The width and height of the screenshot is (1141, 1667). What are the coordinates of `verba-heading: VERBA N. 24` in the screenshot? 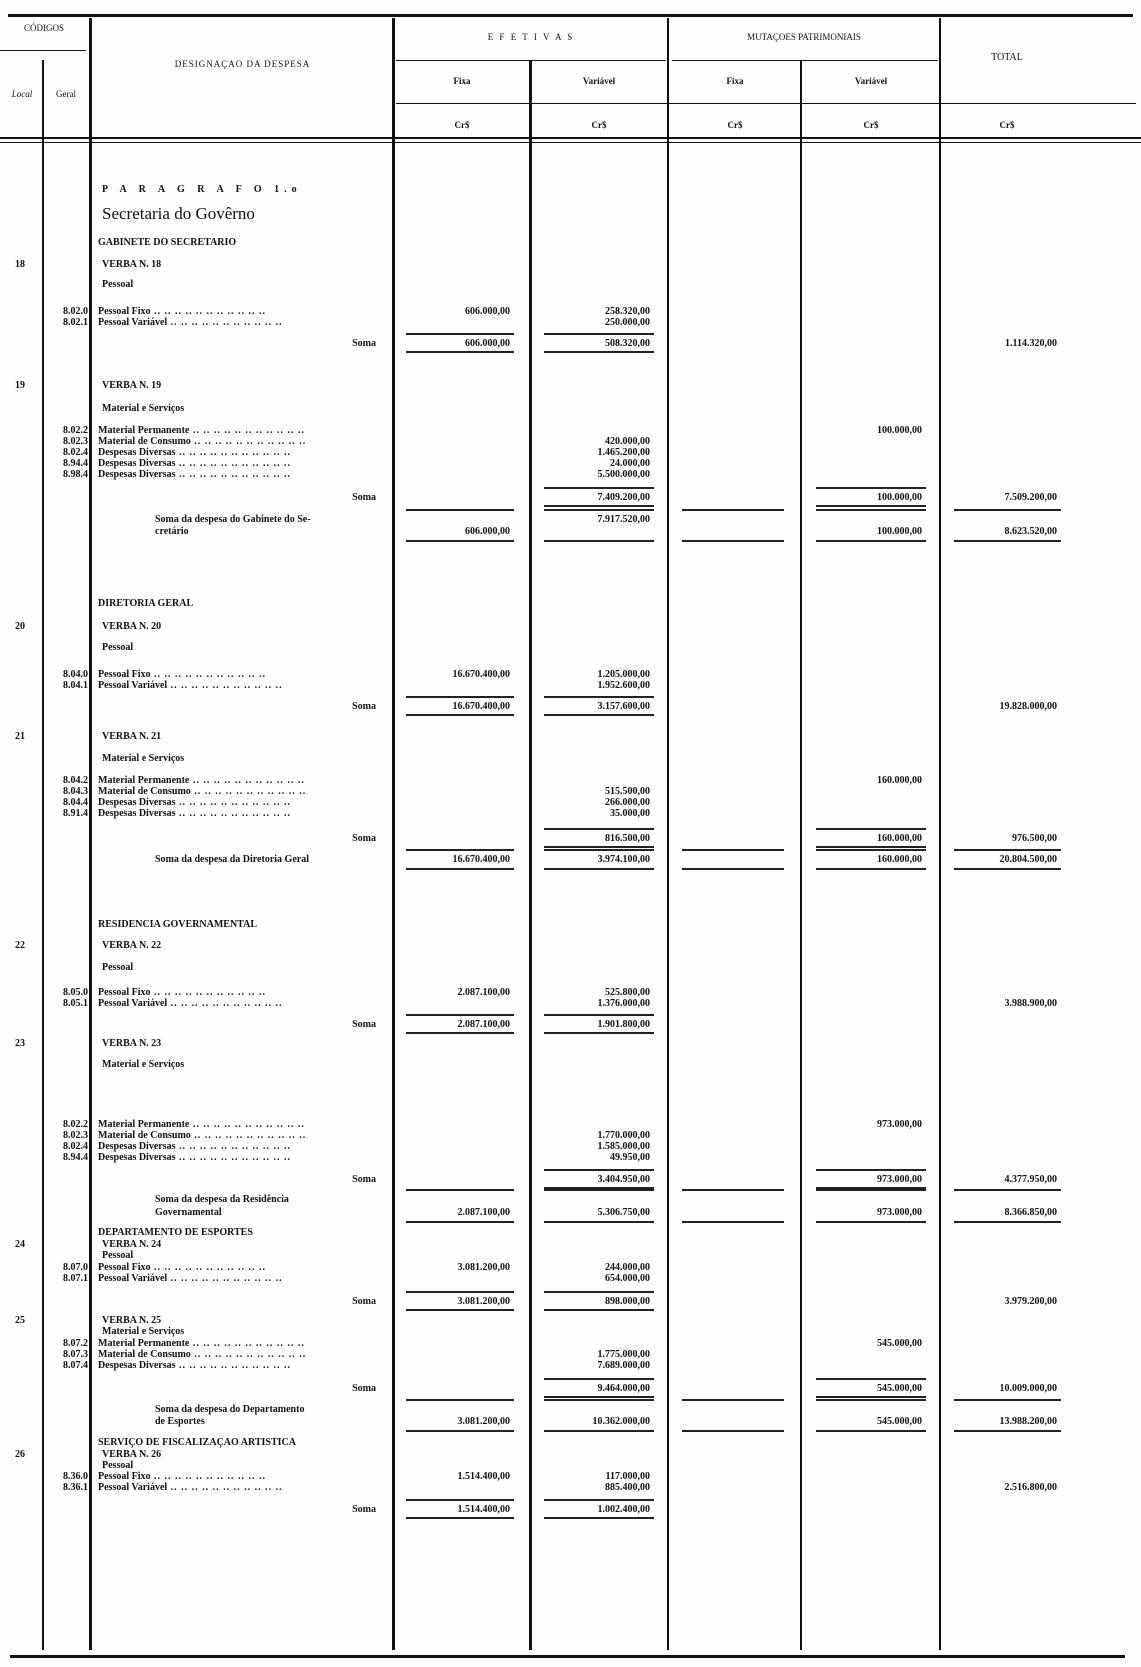 It's located at (132, 1244).